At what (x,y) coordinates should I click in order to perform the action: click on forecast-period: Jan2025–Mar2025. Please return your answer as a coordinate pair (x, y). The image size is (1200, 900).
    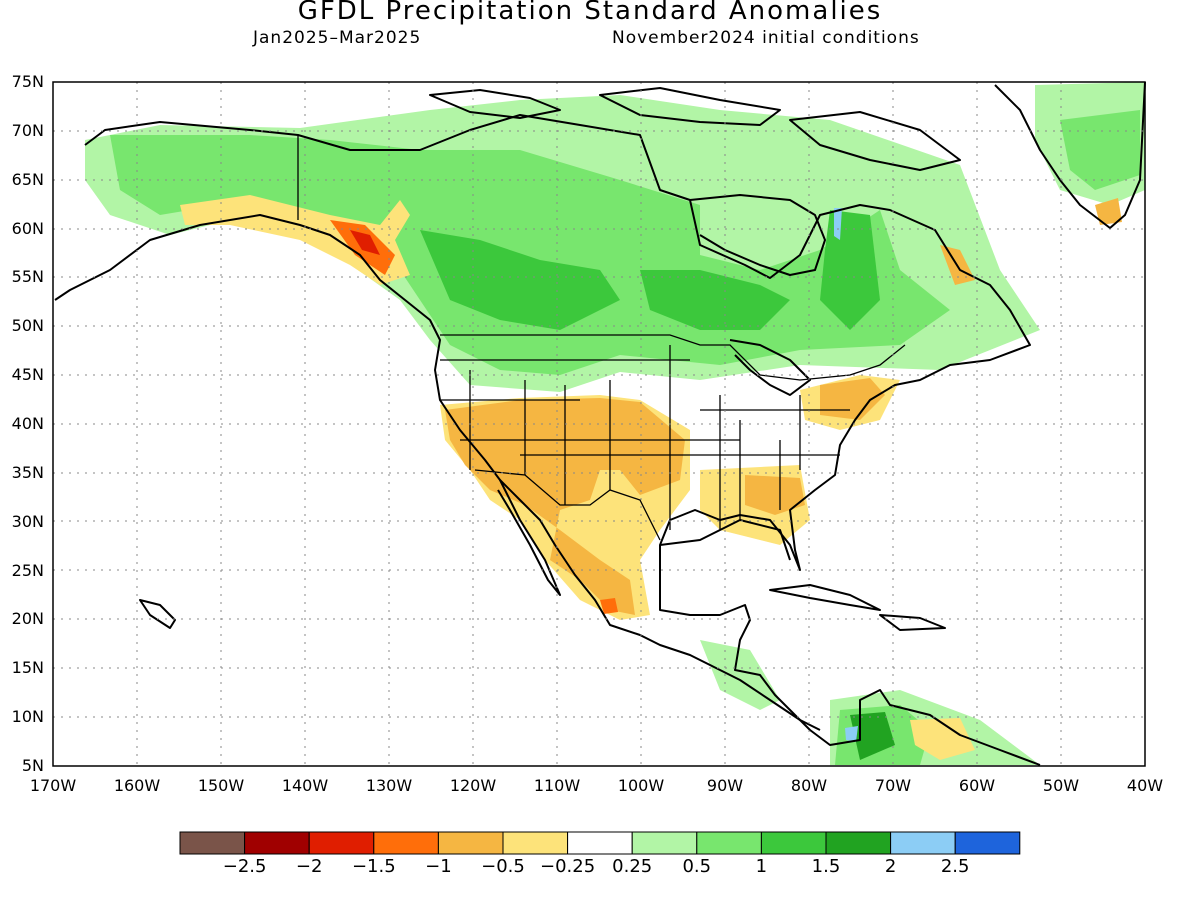
    Looking at the image, I should click on (337, 38).